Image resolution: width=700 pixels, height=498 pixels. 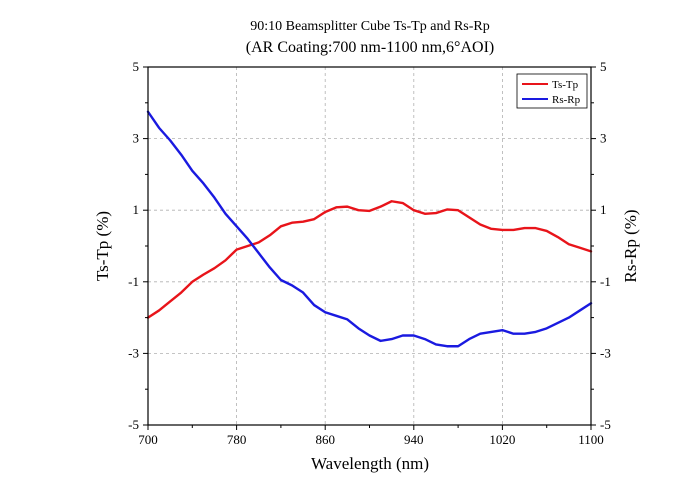 What do you see at coordinates (603, 138) in the screenshot?
I see `y-tick-label-right: 3` at bounding box center [603, 138].